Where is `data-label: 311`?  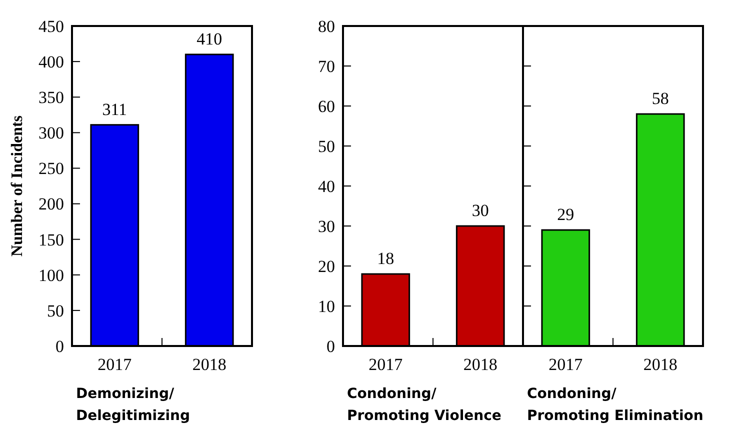
data-label: 311 is located at coordinates (115, 109).